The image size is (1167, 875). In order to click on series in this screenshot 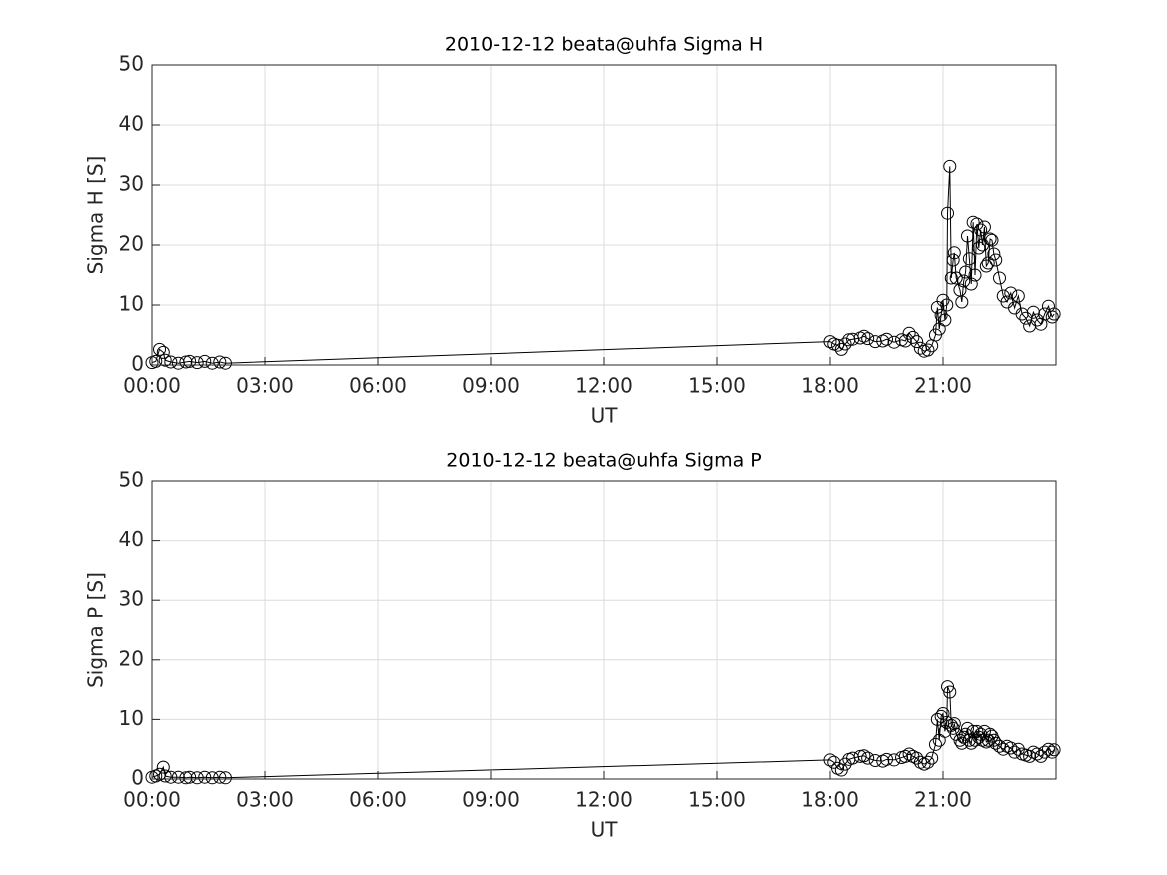, I will do `click(603, 732)`.